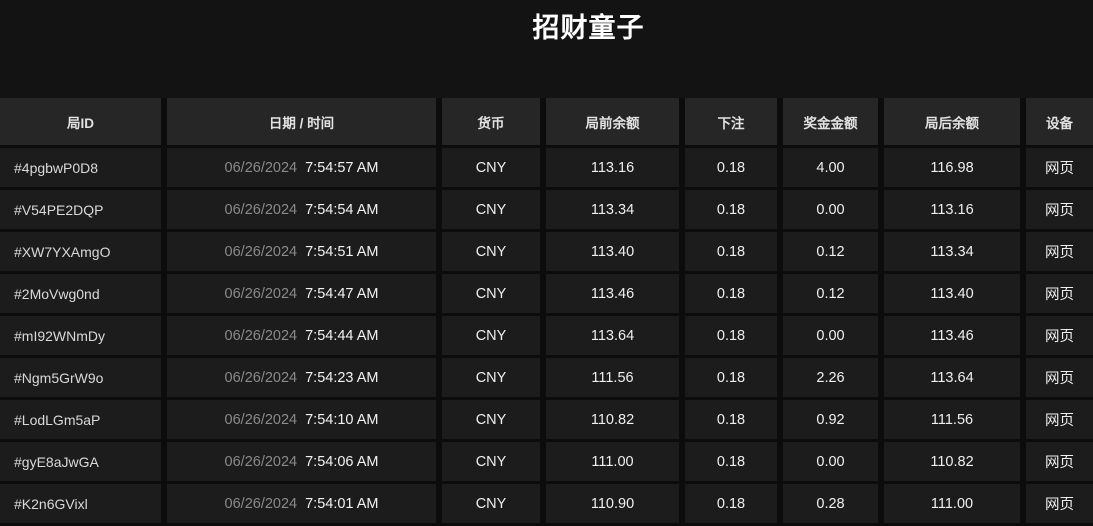 Image resolution: width=1093 pixels, height=526 pixels. Describe the element at coordinates (301, 167) in the screenshot. I see `cell-datetime: 06/26/2024 7:54:57 AM` at that location.